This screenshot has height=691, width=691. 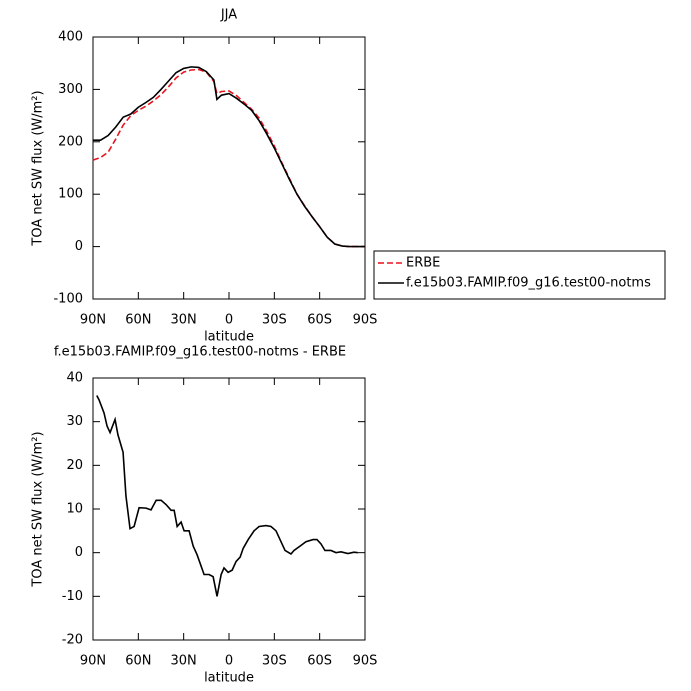 I want to click on y-tick-label: 40, so click(x=74, y=378).